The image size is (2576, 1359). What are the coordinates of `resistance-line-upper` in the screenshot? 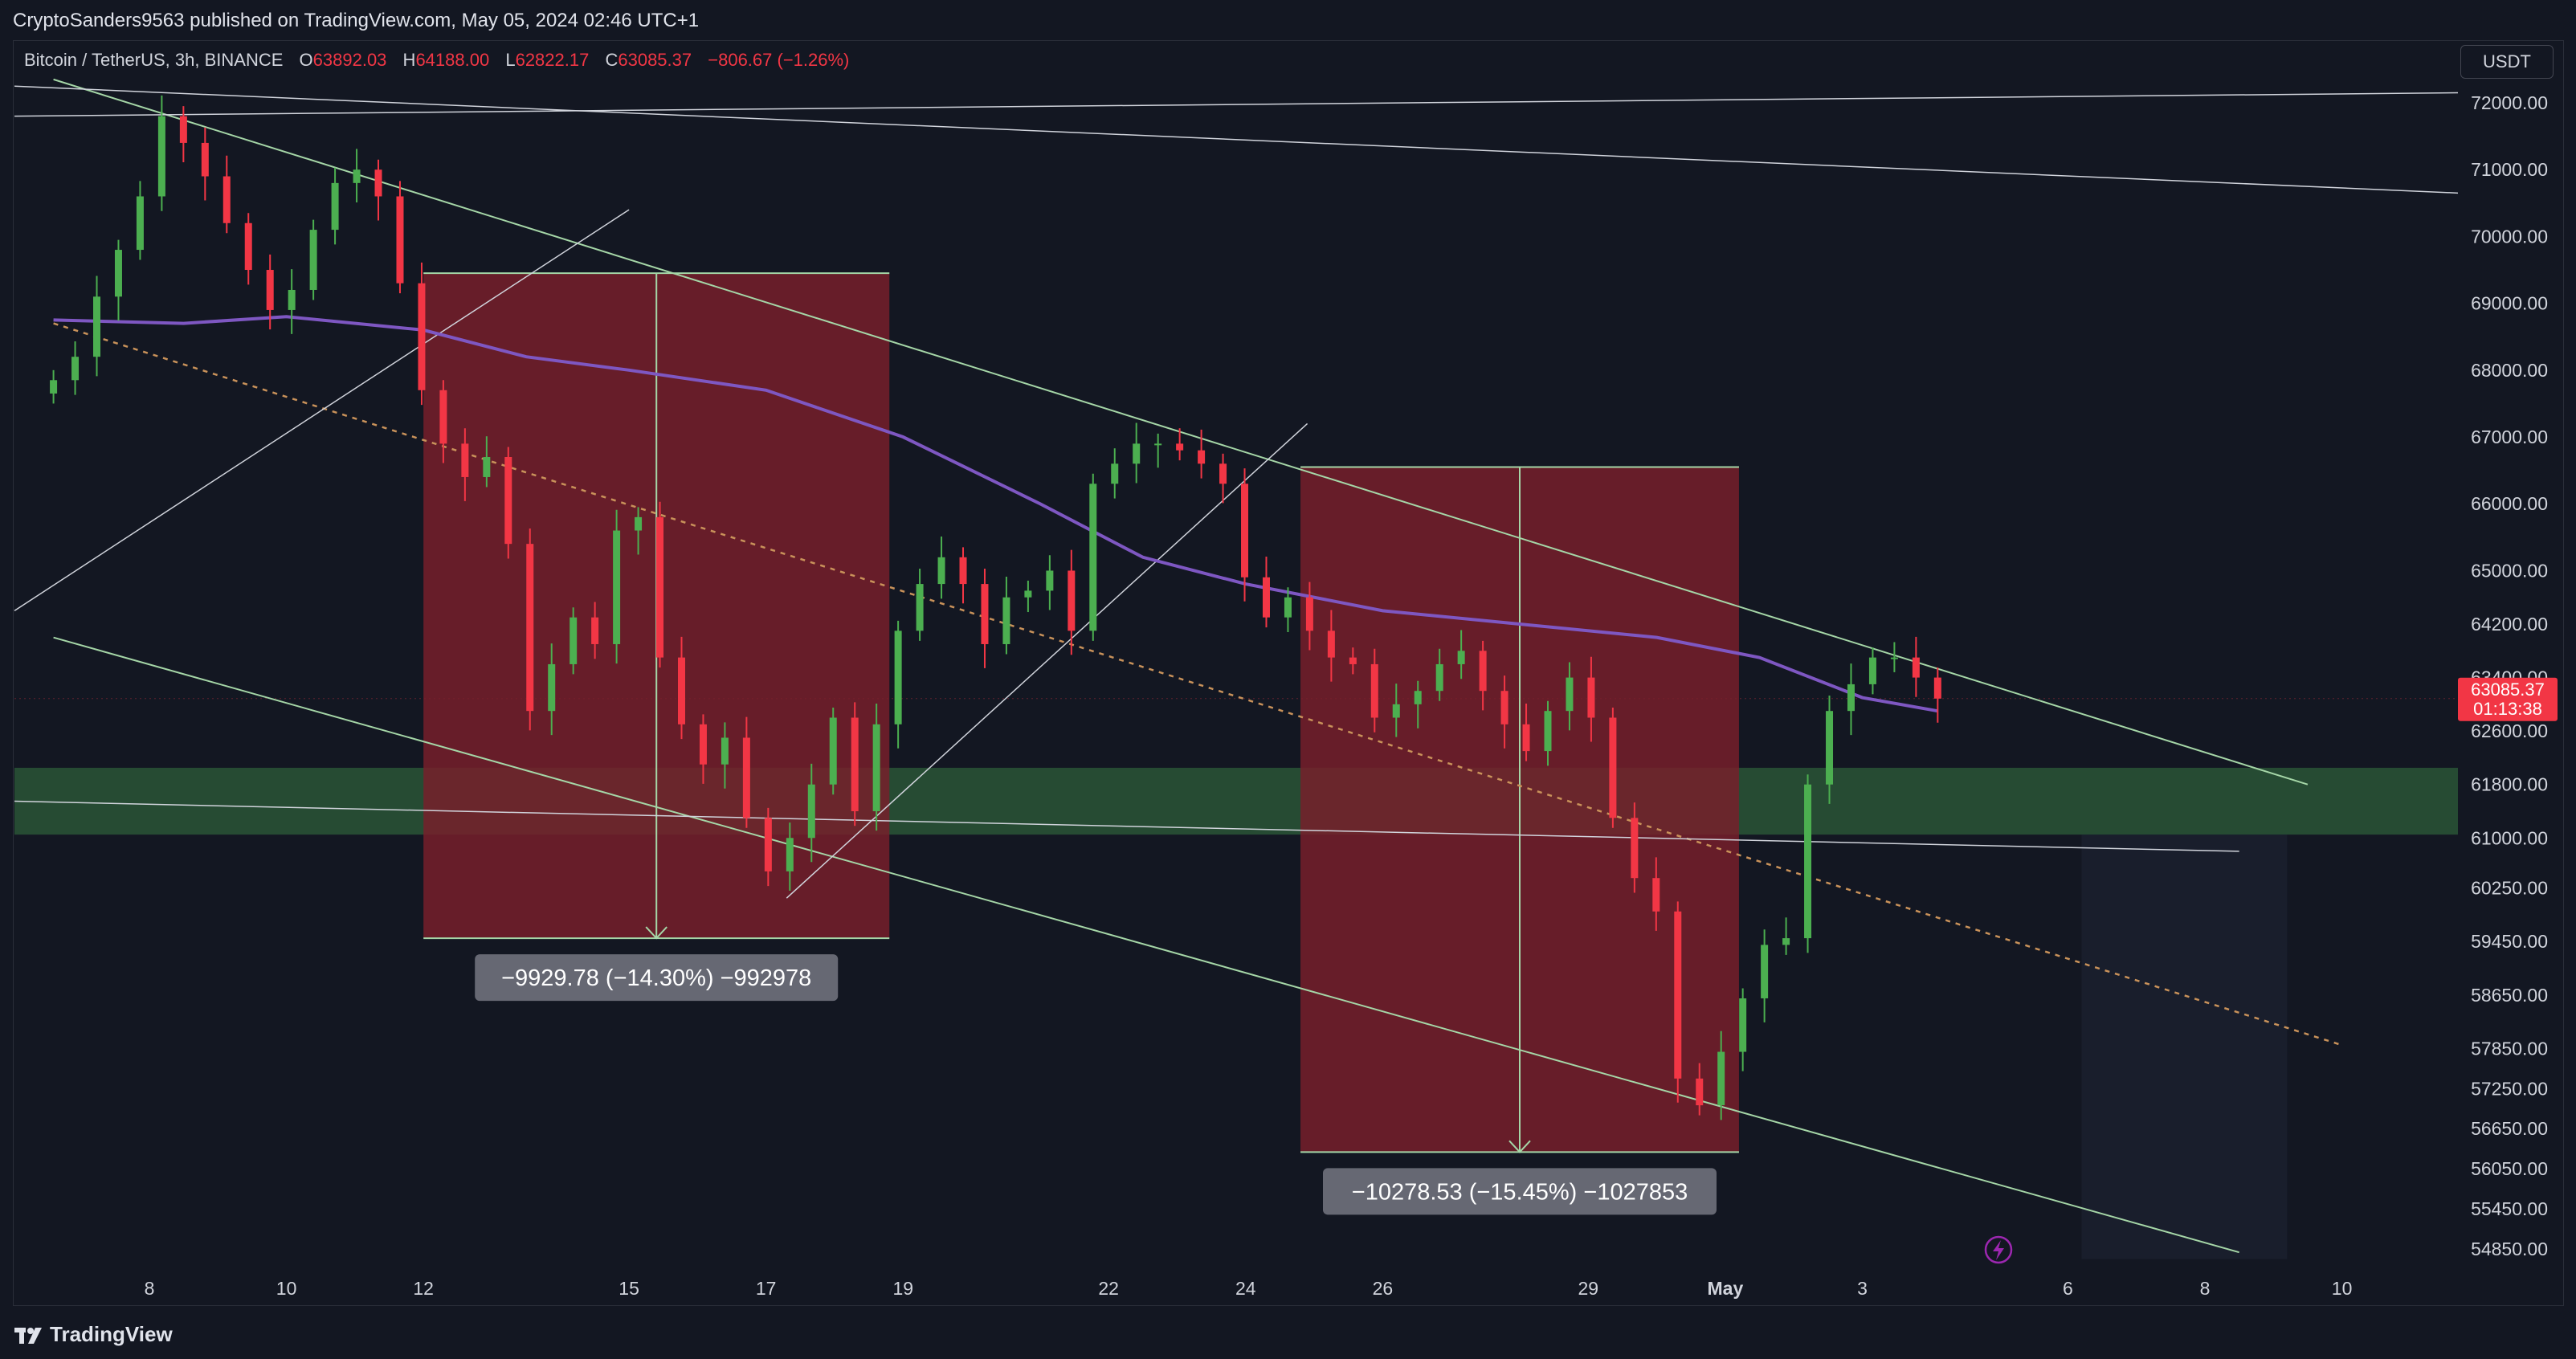 It's located at (1236, 104).